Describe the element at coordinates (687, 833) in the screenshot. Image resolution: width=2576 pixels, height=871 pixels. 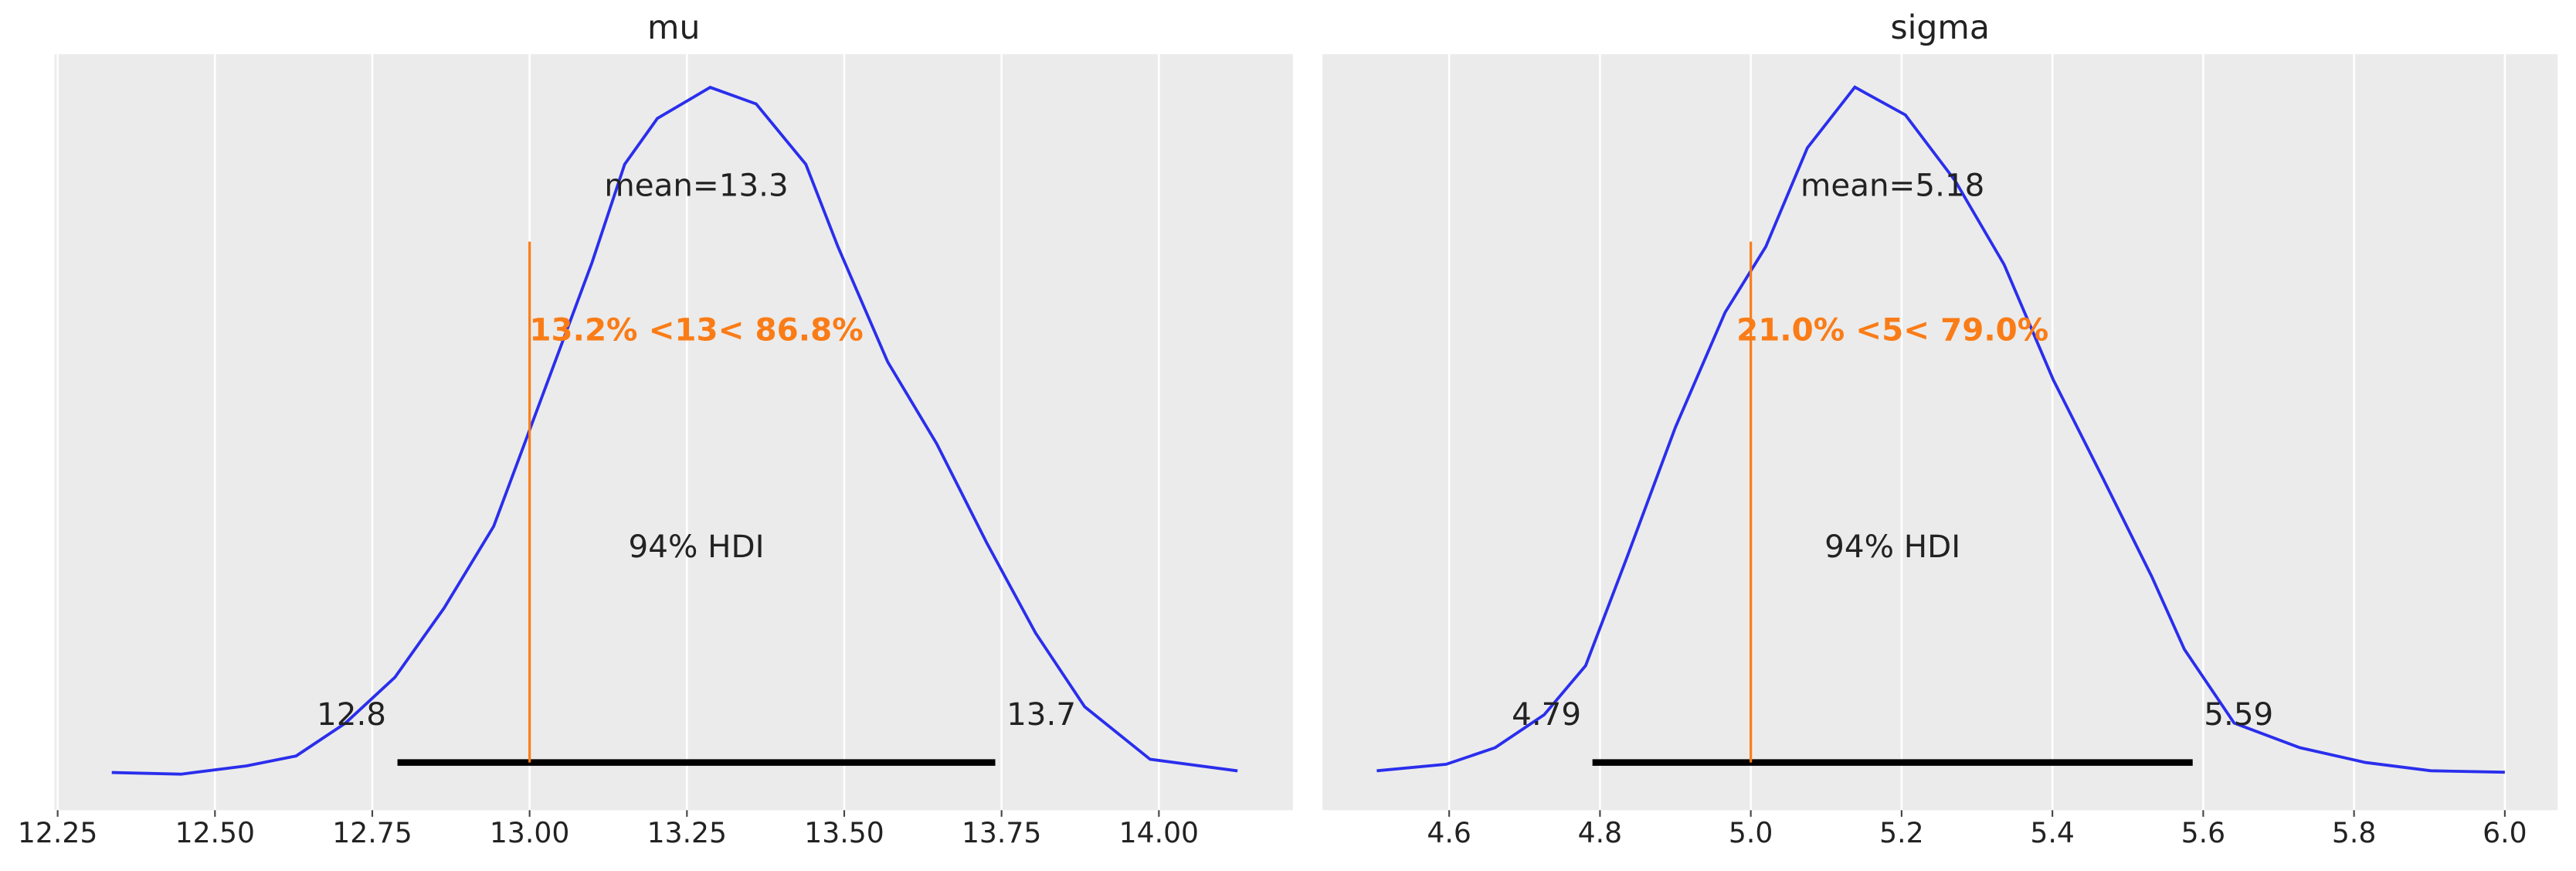
I see `x-tick-label: 13.25` at that location.